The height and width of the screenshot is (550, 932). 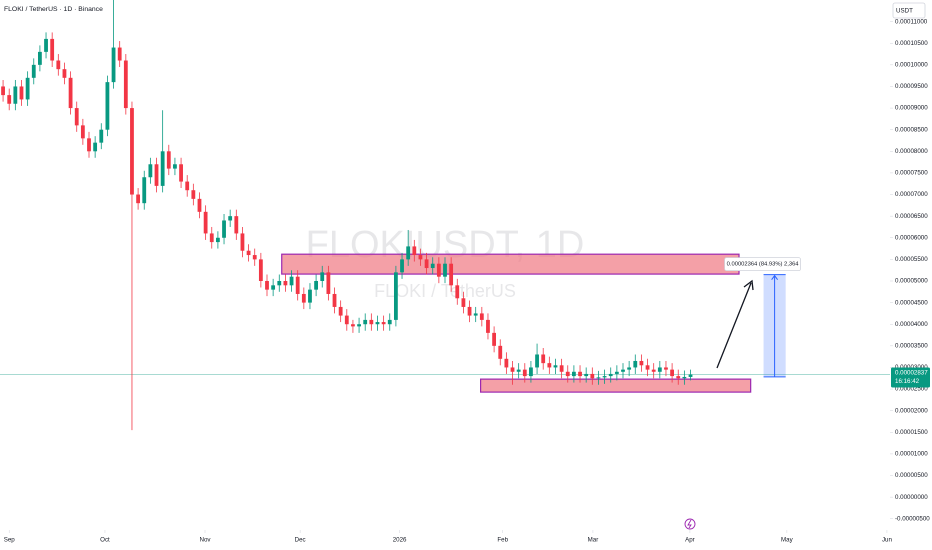 What do you see at coordinates (911, 389) in the screenshot?
I see `y-tick-label: 0.00002500` at bounding box center [911, 389].